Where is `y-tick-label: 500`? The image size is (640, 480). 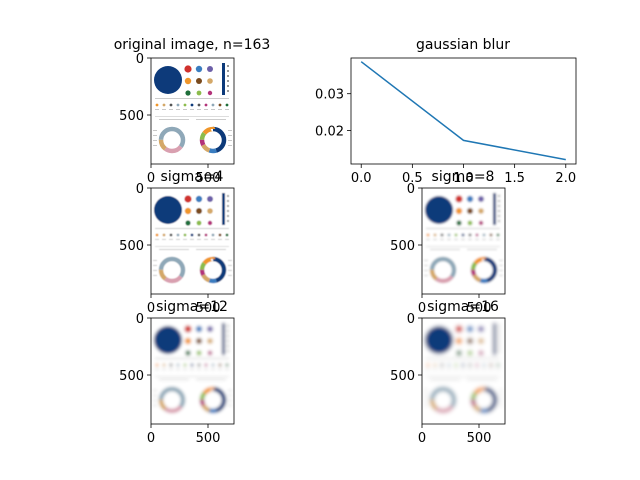
y-tick-label: 500 is located at coordinates (131, 376).